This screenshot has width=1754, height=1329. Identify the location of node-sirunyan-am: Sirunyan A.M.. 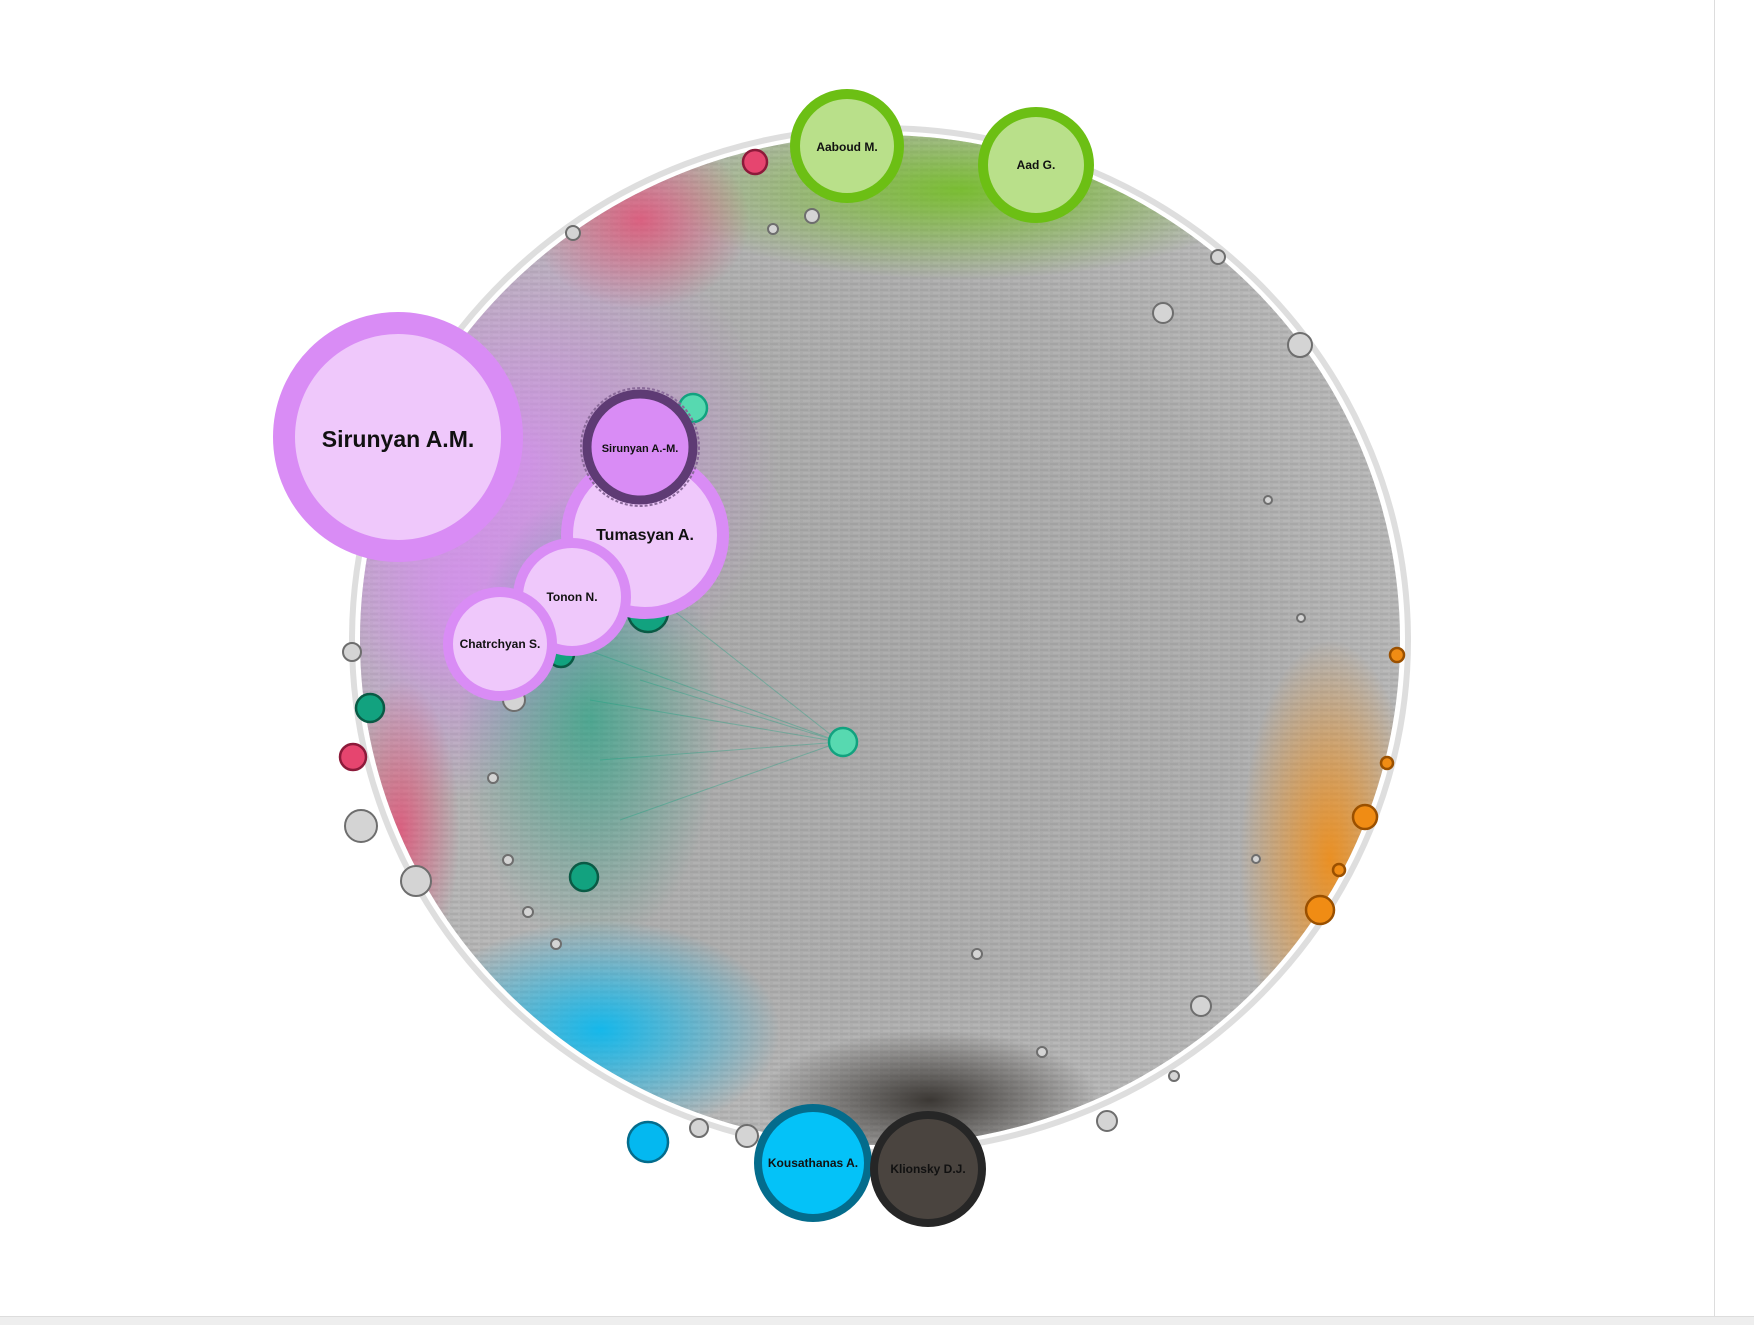
(398, 437).